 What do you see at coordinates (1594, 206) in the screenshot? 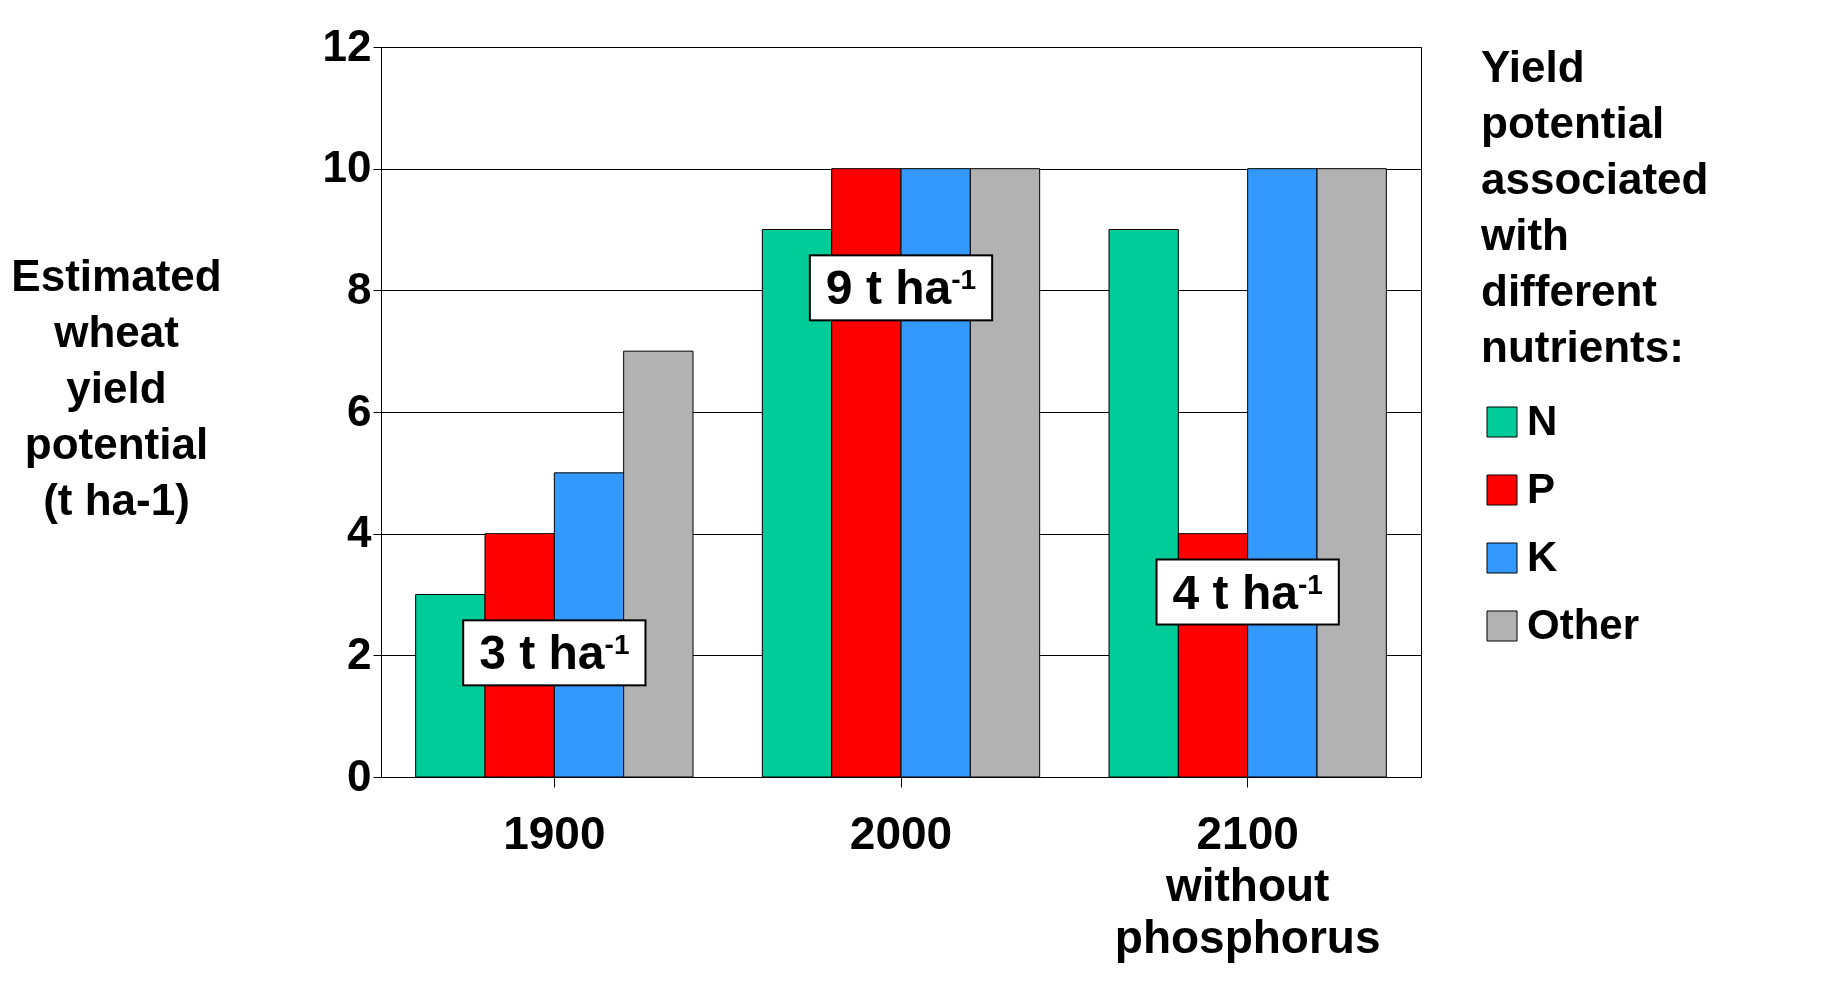
I see `legend-title: Yield potential associated with different nutrients:` at bounding box center [1594, 206].